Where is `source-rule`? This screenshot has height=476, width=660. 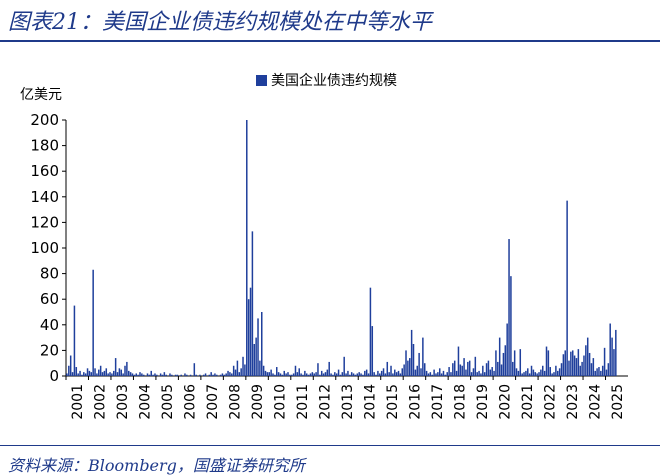
source-rule is located at coordinates (330, 445).